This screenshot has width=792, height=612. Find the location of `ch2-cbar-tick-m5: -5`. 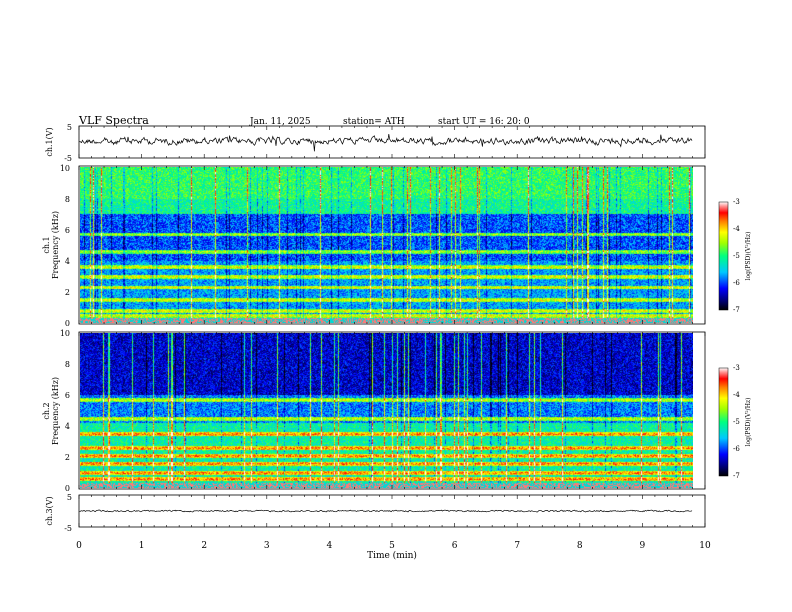

ch2-cbar-tick-m5: -5 is located at coordinates (736, 422).